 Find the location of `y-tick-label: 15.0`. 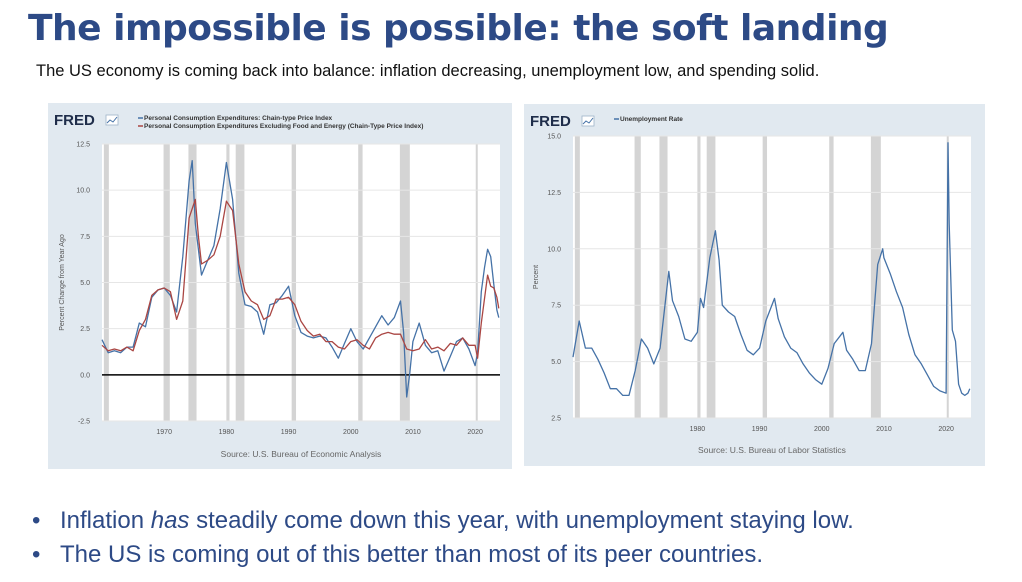

y-tick-label: 15.0 is located at coordinates (554, 137).